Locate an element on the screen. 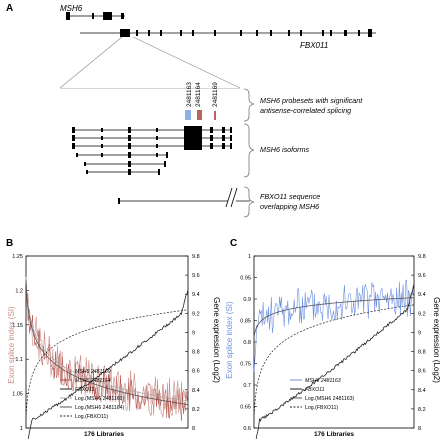  chart-c-left-tick-label: 0.75 is located at coordinates (245, 365).